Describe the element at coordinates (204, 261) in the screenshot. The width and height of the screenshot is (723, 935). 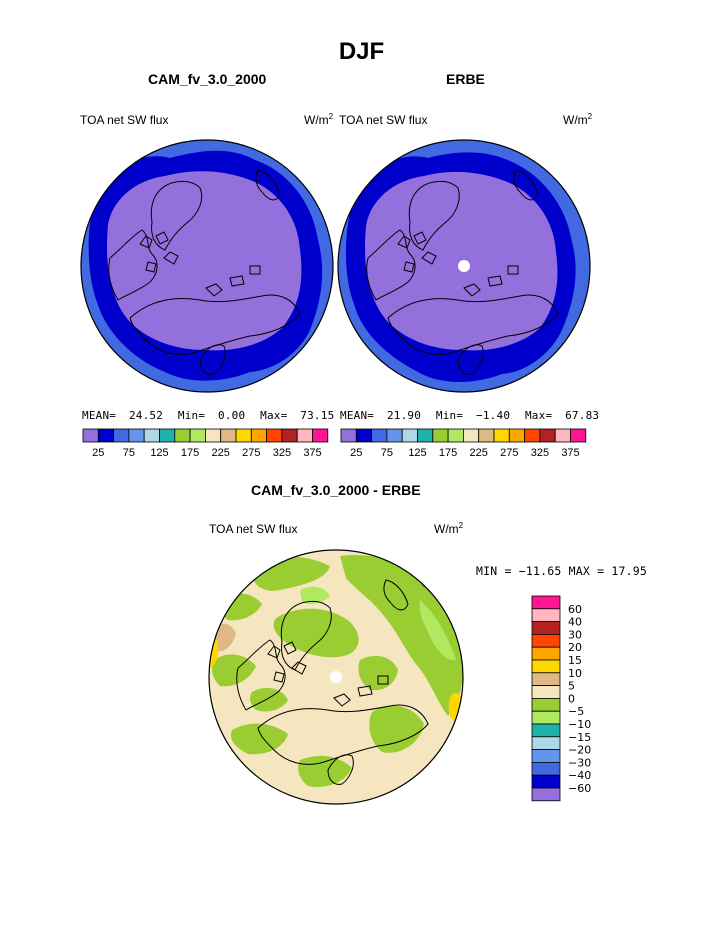
I see `panel-1-core` at that location.